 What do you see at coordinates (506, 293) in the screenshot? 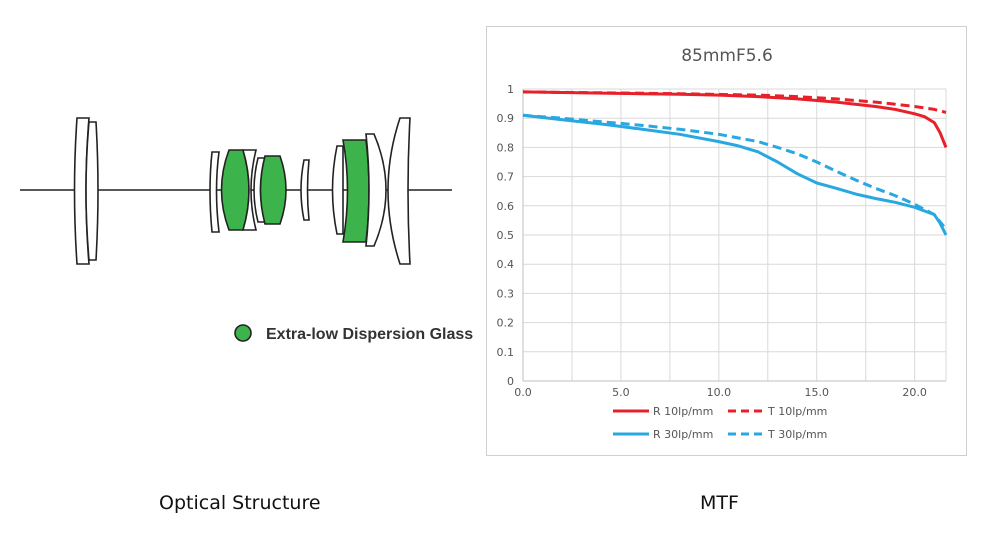
I see `y-tick-label: 0.3` at bounding box center [506, 293].